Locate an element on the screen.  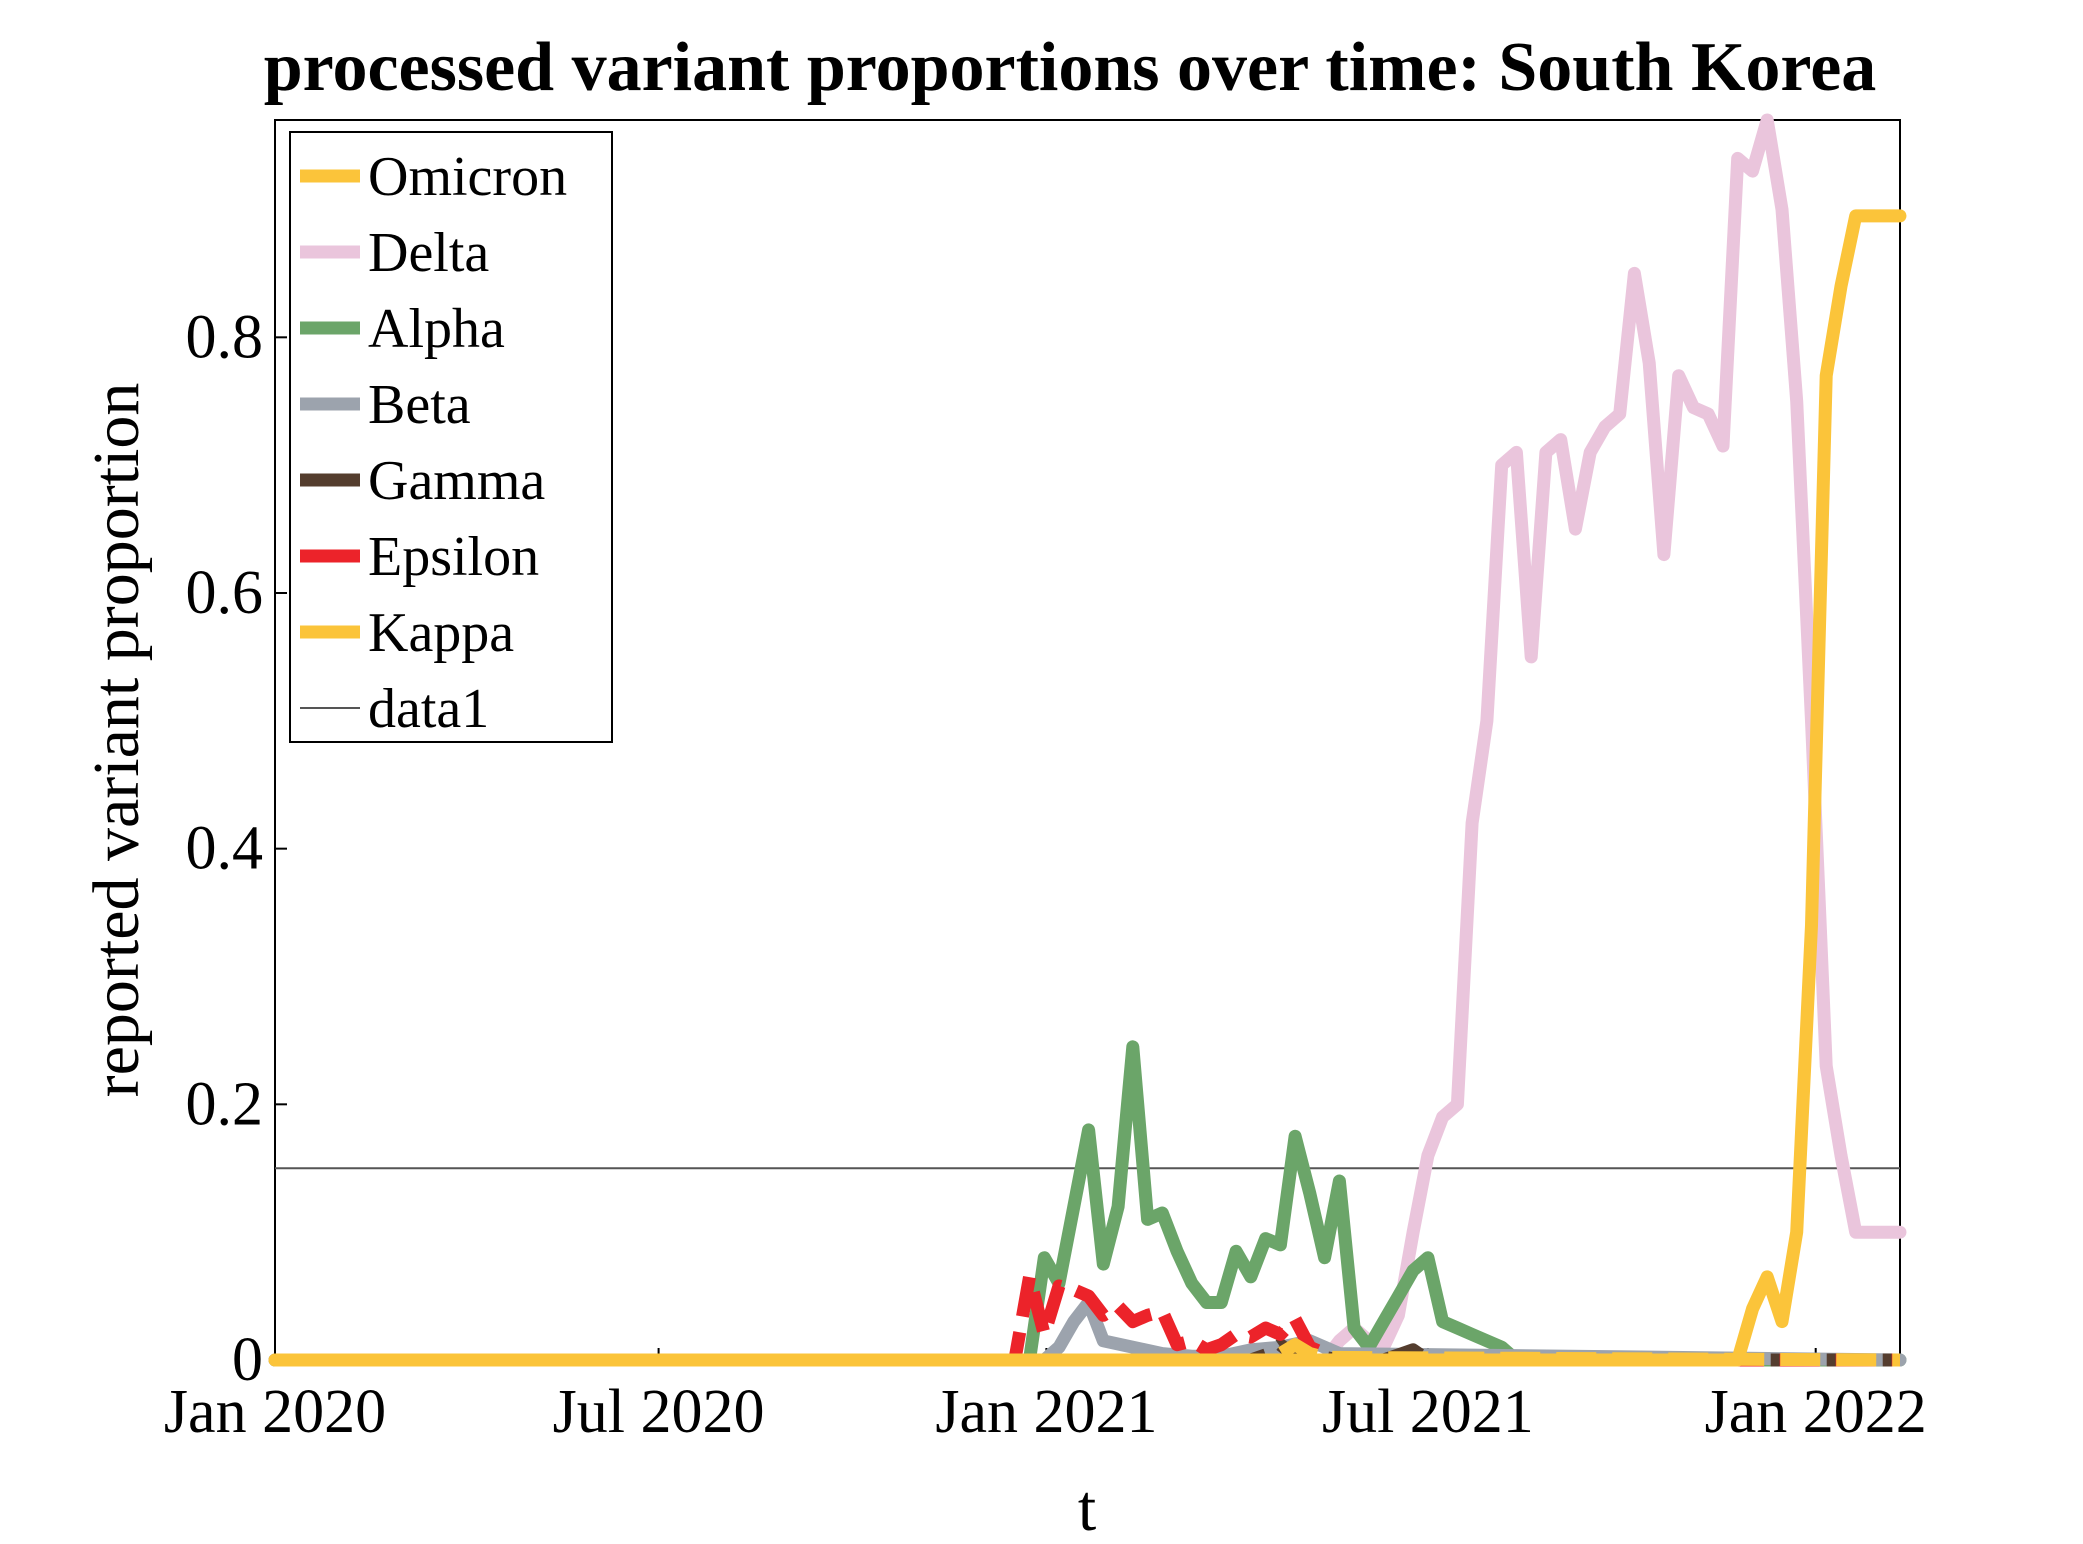
x-axis-label: t is located at coordinates (1087, 1508).